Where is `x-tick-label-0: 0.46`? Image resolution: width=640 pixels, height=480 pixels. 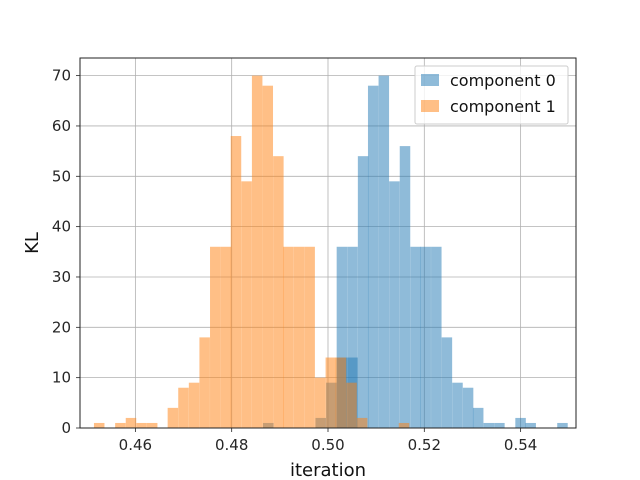 x-tick-label-0: 0.46 is located at coordinates (135, 445).